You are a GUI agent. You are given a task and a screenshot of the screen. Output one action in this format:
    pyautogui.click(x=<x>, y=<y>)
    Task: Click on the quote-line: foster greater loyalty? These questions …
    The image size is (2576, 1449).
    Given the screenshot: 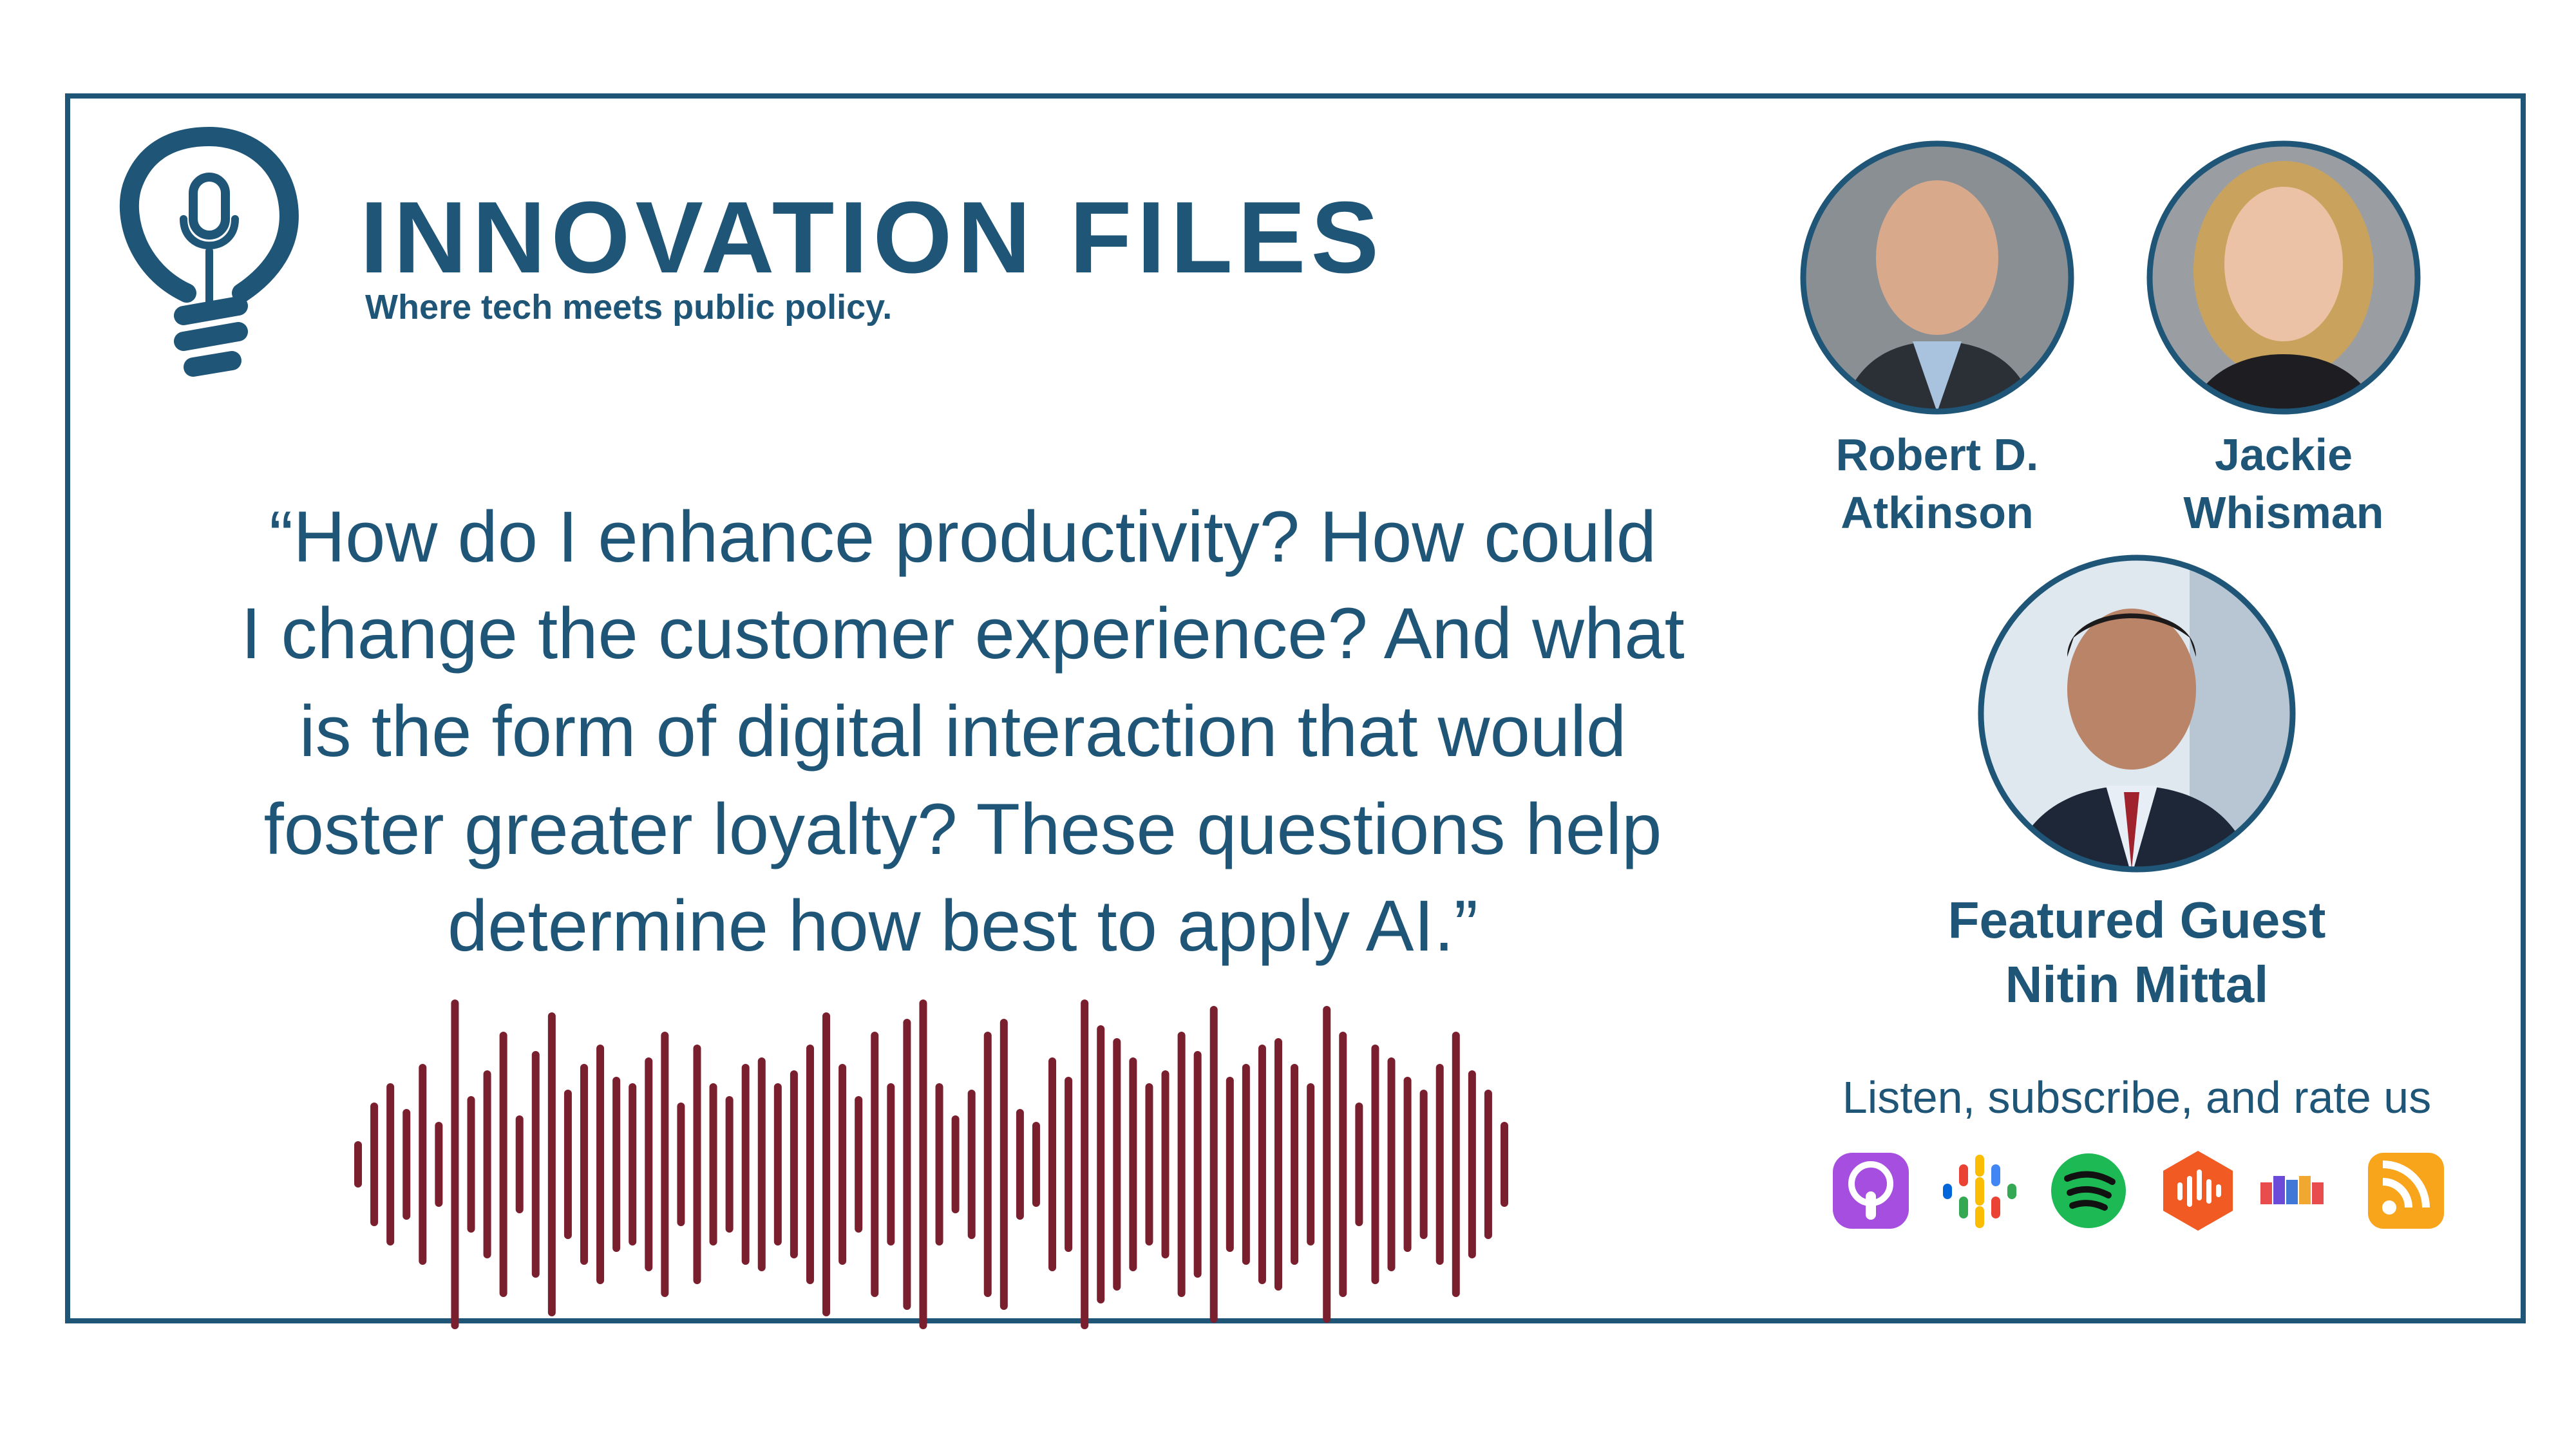 What is the action you would take?
    pyautogui.click(x=963, y=829)
    